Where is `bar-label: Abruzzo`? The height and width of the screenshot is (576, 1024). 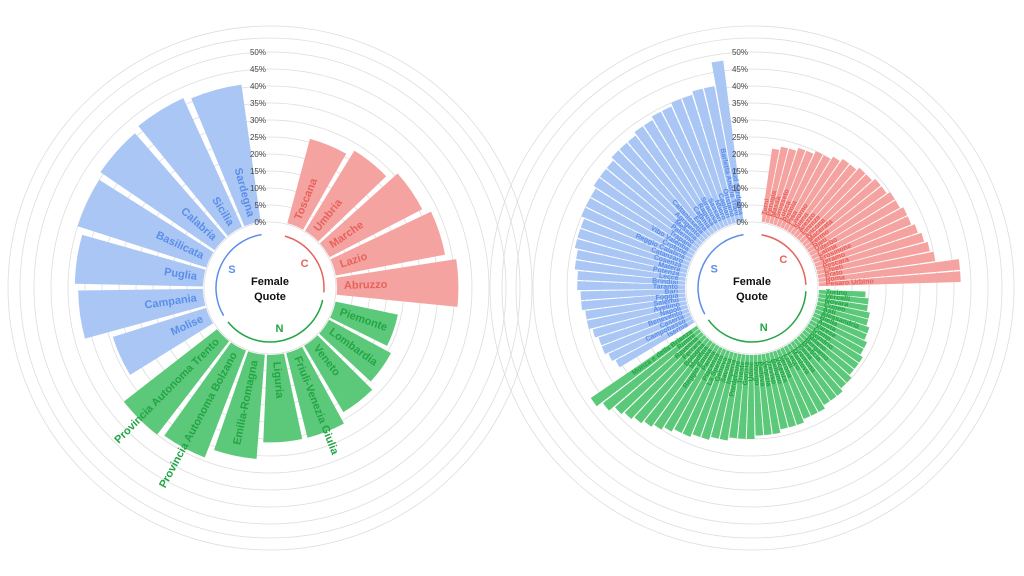 bar-label: Abruzzo is located at coordinates (366, 285).